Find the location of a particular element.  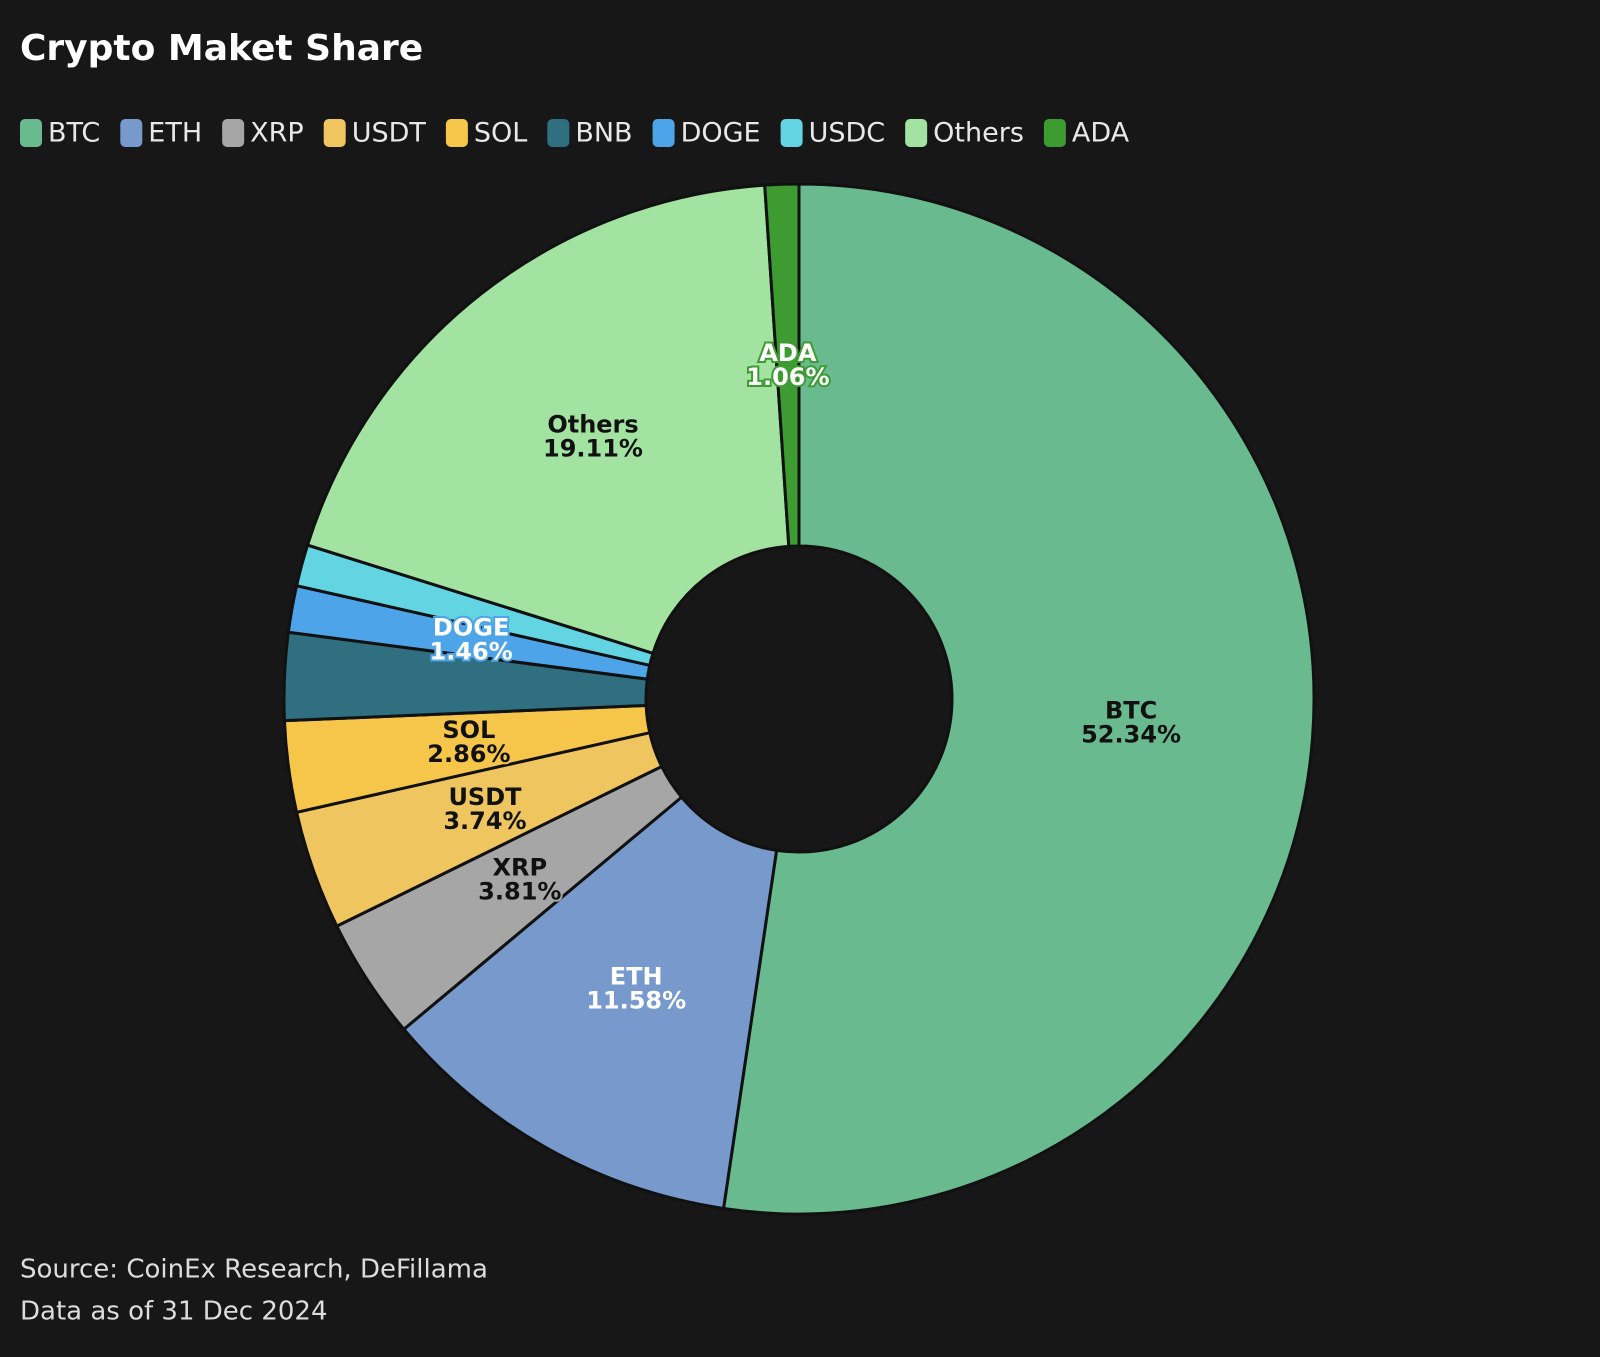

legend-label: ADA is located at coordinates (1101, 133).